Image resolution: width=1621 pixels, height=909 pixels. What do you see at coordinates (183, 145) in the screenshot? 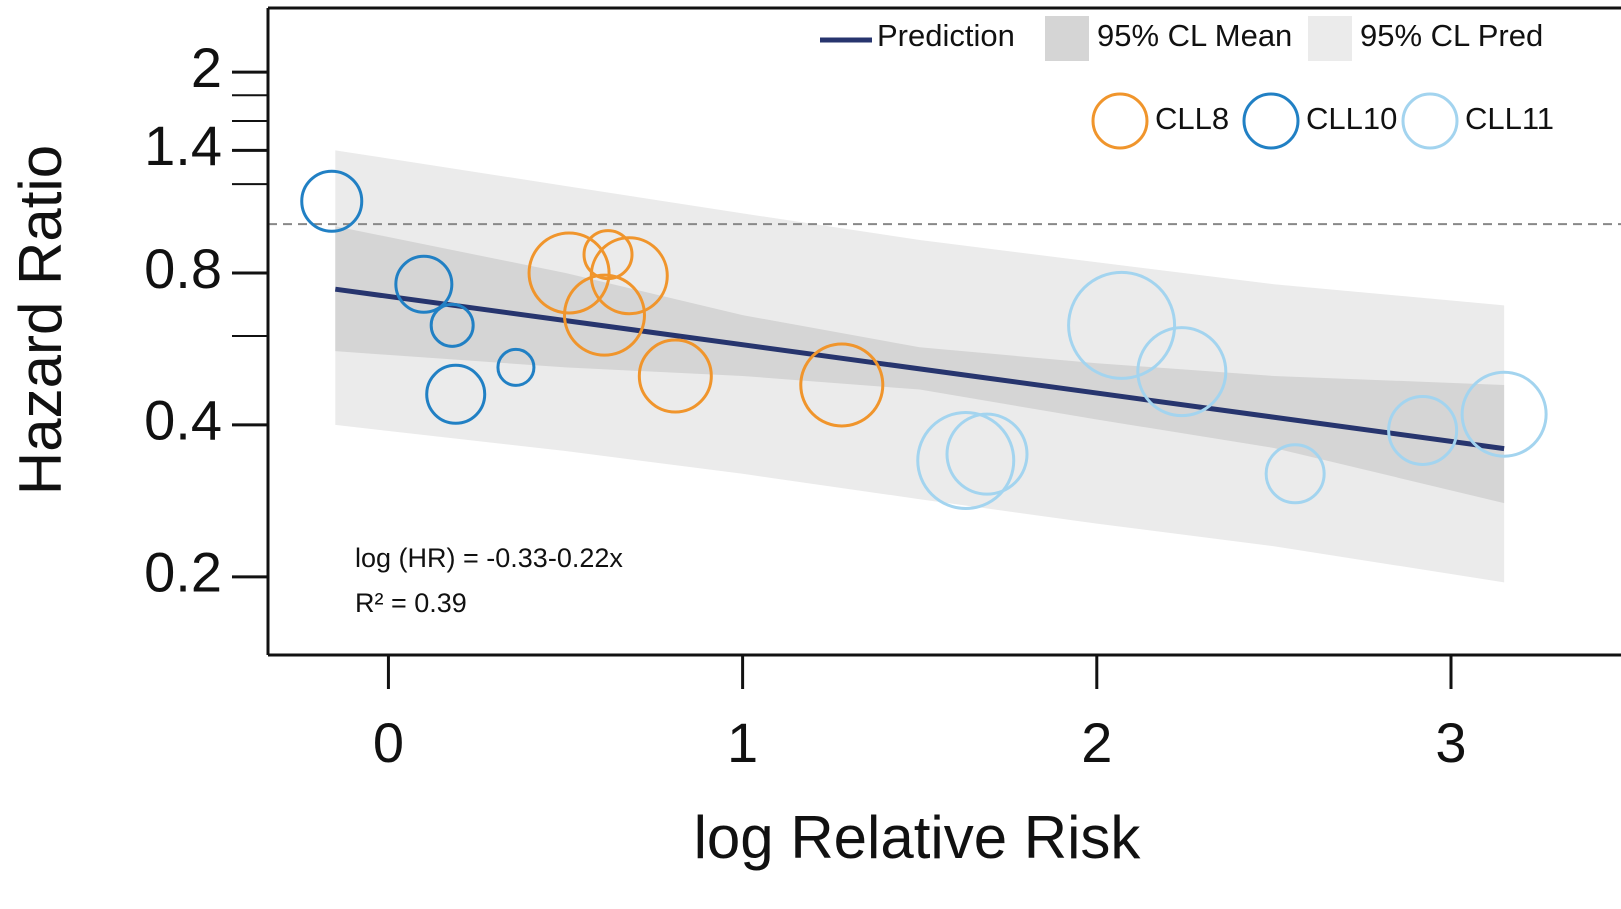
I see `y-tick-label: 1.4` at bounding box center [183, 145].